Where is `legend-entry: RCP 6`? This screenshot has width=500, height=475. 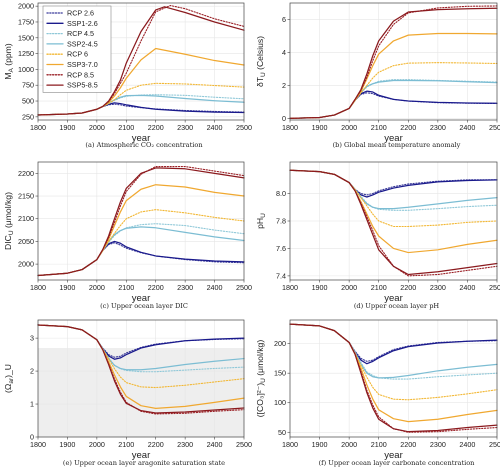
legend-entry: RCP 6 is located at coordinates (77, 54).